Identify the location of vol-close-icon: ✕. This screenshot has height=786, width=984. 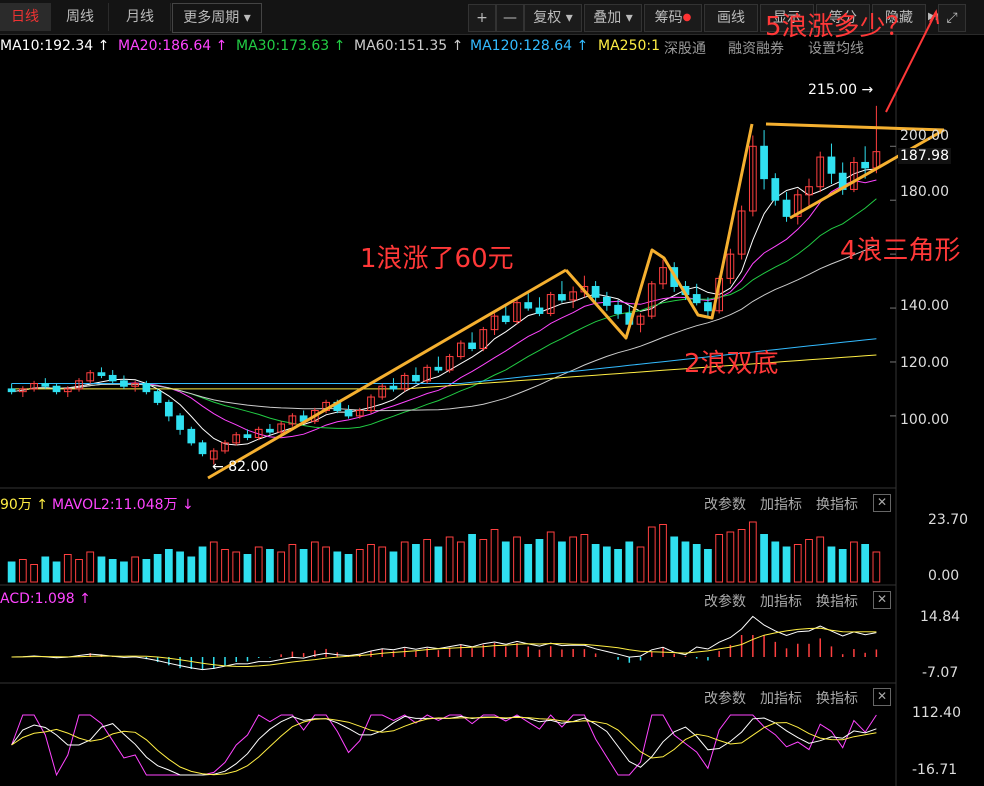
(882, 503).